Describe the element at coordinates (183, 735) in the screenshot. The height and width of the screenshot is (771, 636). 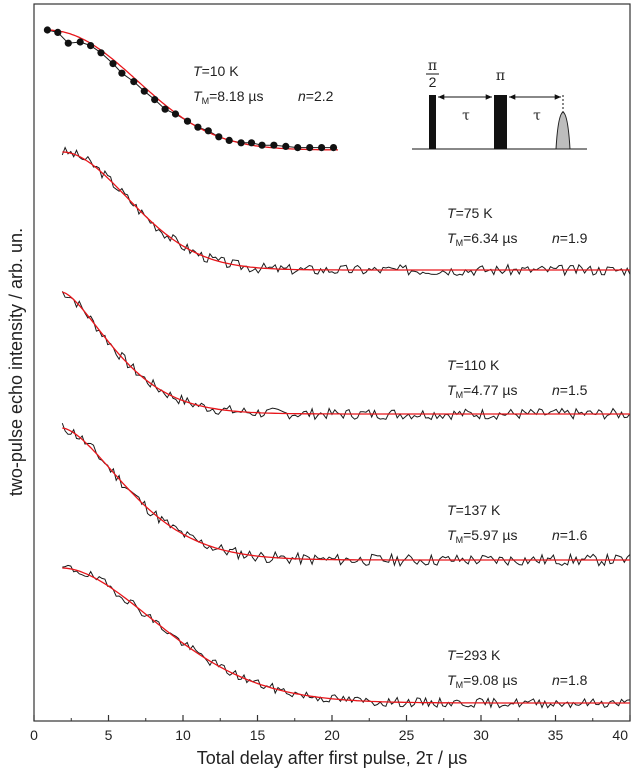
I see `x-tick-label-2: 10` at that location.